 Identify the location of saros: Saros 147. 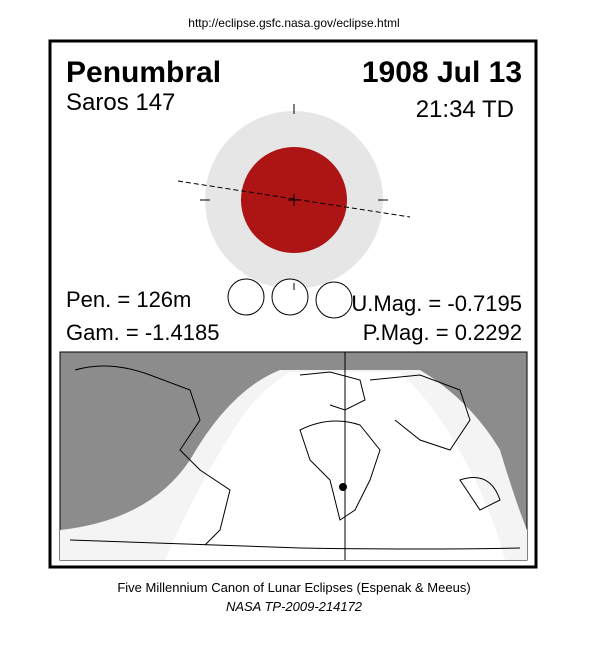
(120, 102).